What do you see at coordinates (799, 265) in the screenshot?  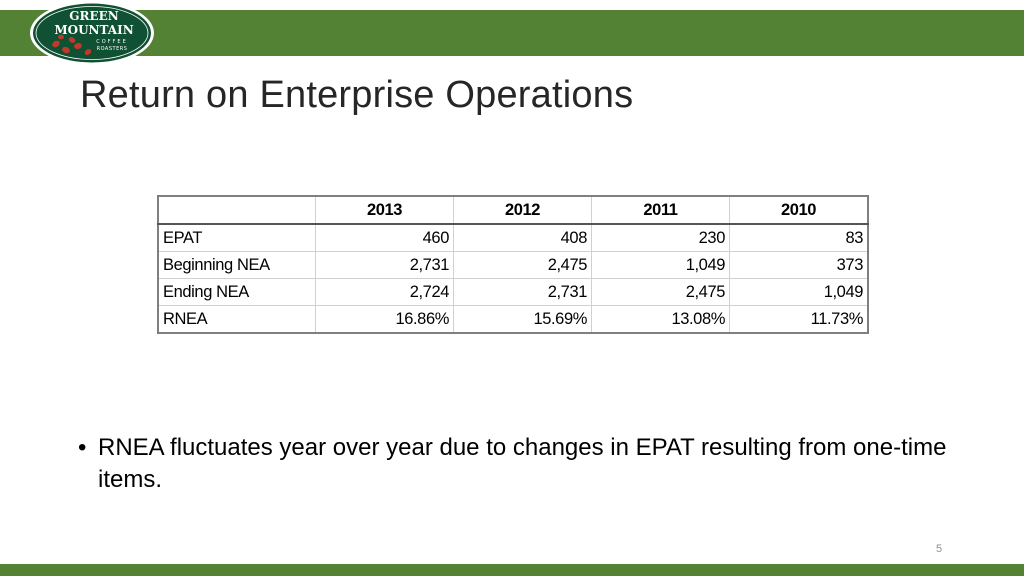 I see `table-cell: 373` at bounding box center [799, 265].